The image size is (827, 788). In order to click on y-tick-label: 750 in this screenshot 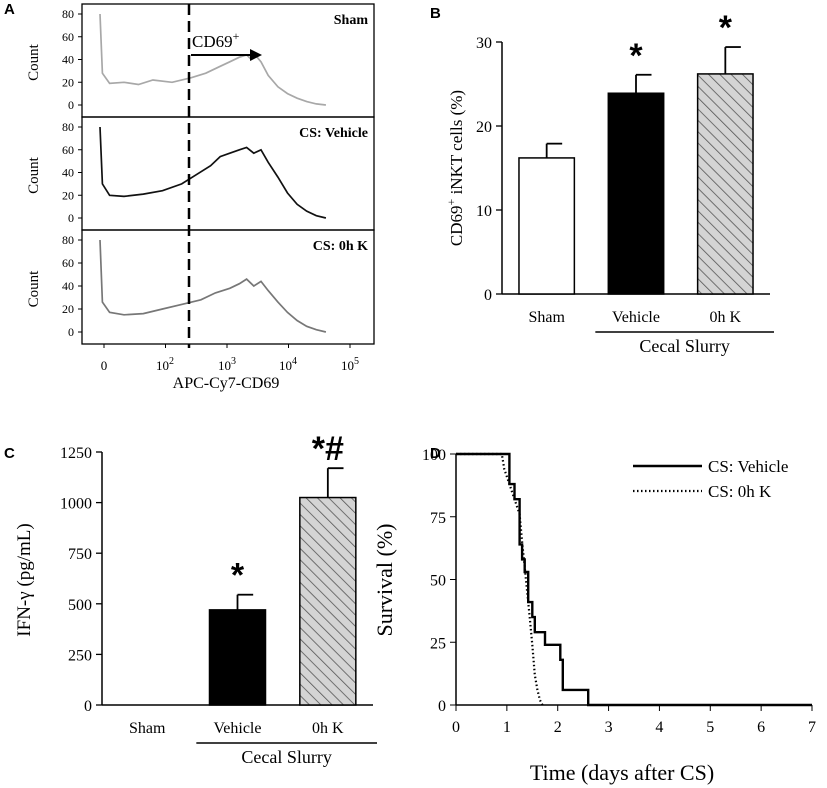, I will do `click(80, 554)`.